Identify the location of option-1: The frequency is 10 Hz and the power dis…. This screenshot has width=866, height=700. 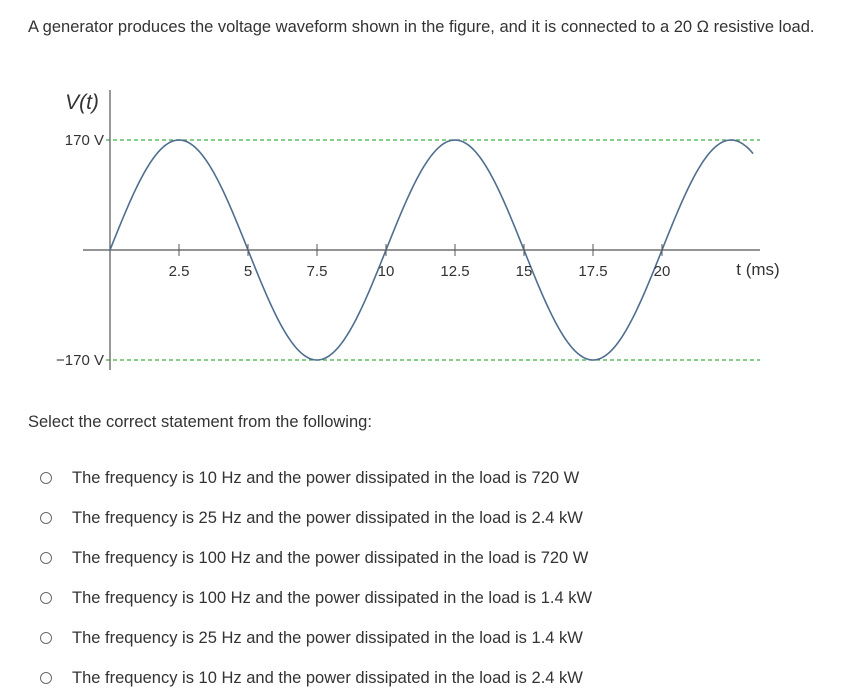
(316, 478).